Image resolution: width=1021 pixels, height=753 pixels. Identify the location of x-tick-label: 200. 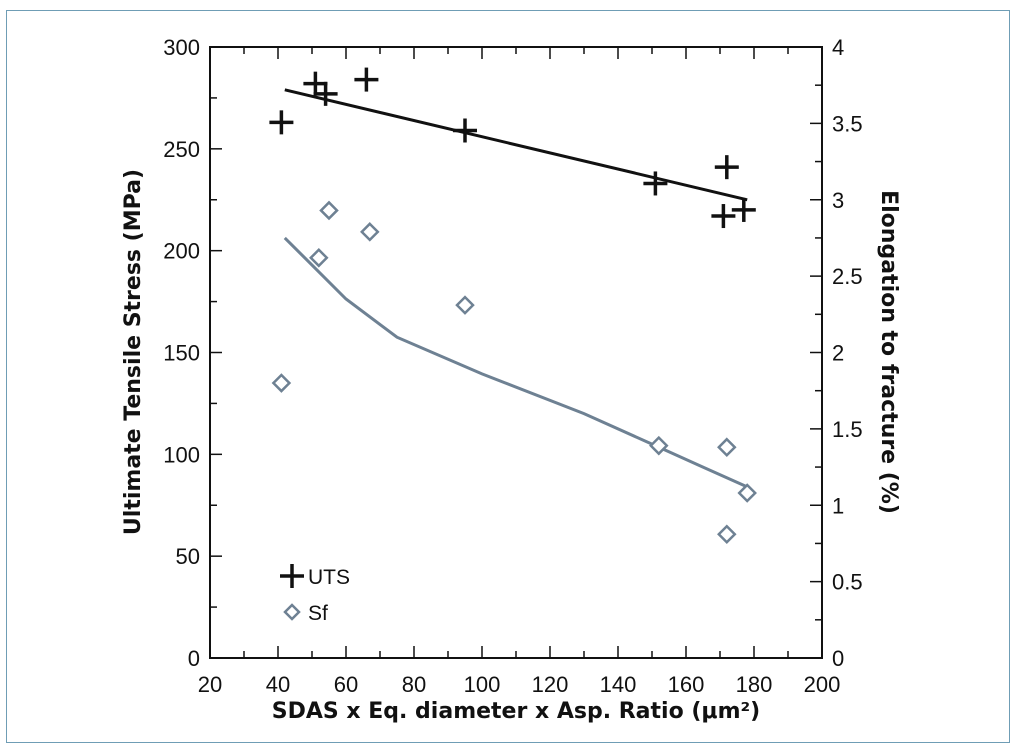
(822, 684).